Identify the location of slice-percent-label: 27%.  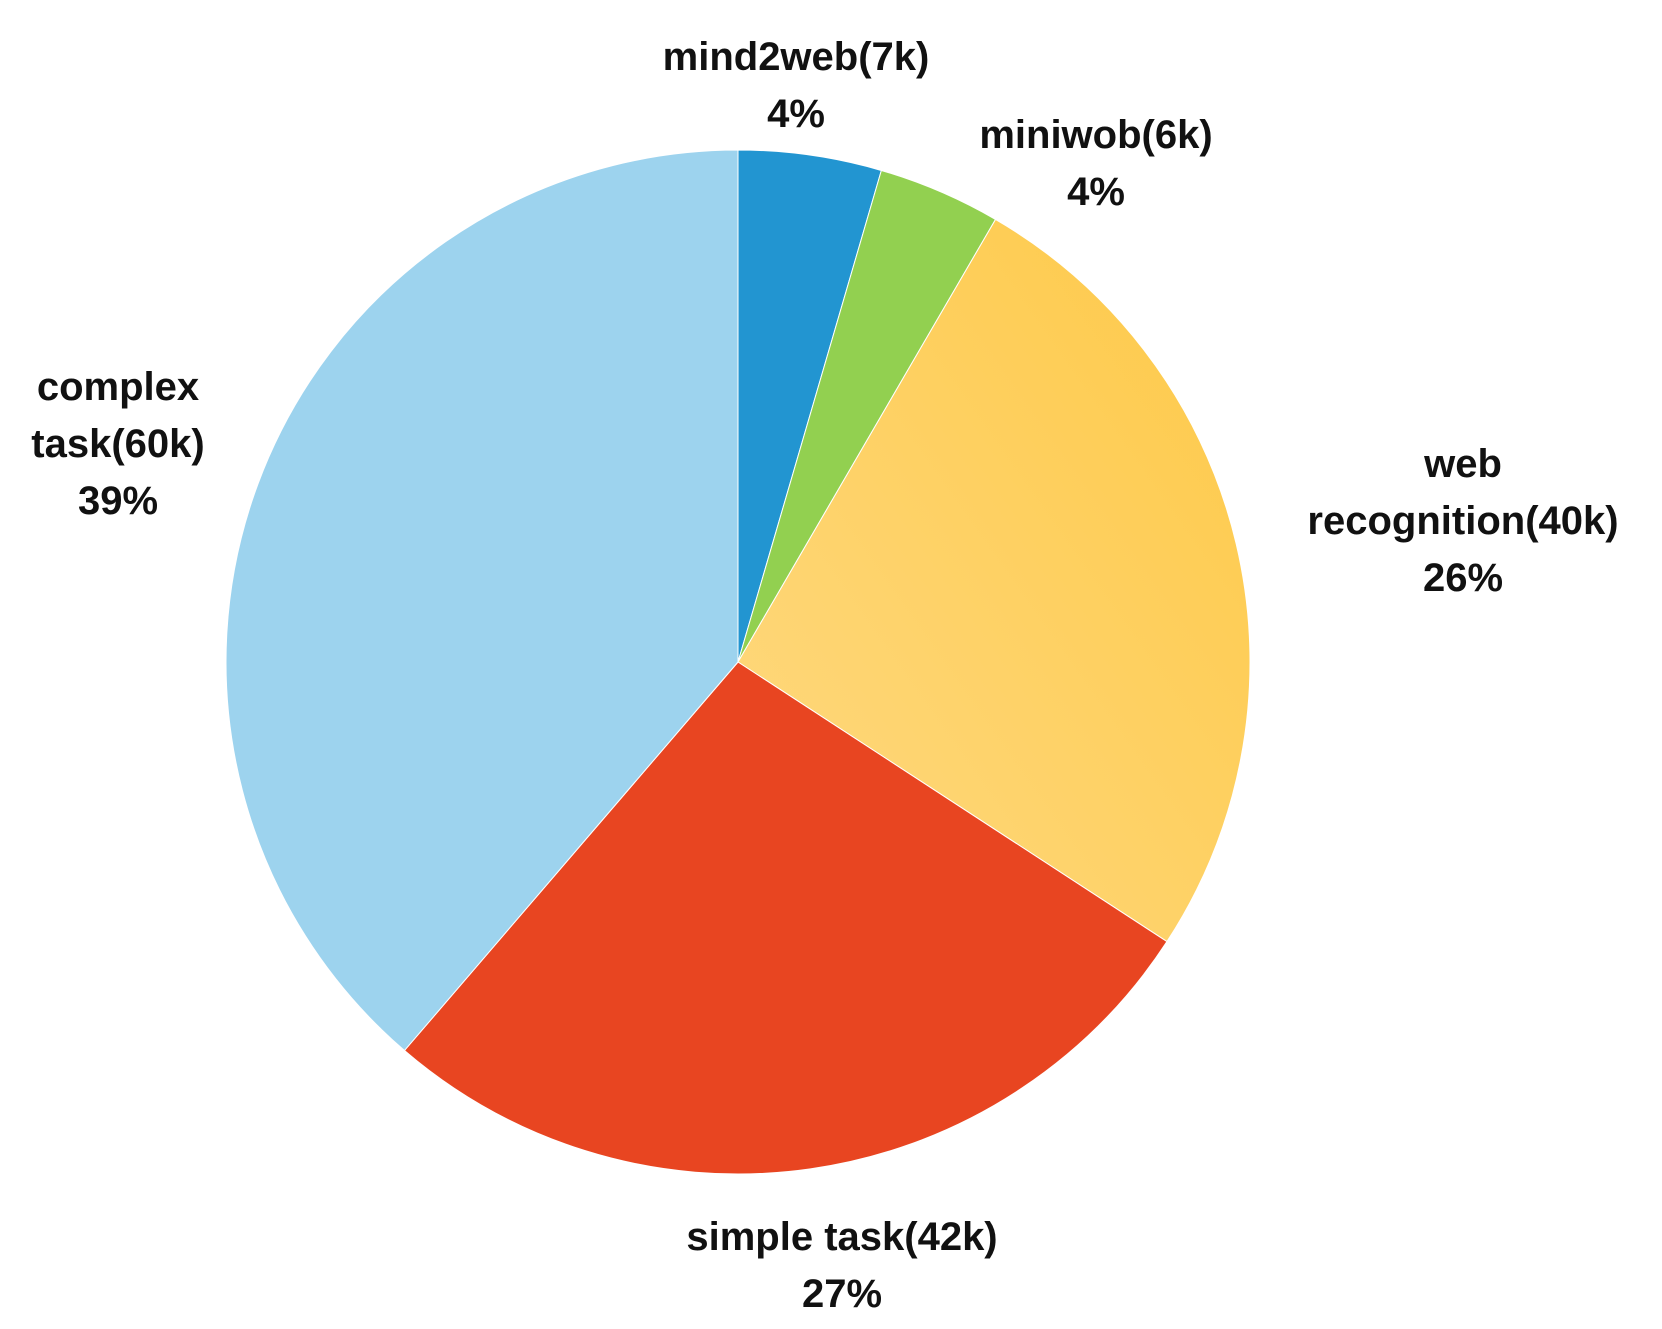
(842, 1294).